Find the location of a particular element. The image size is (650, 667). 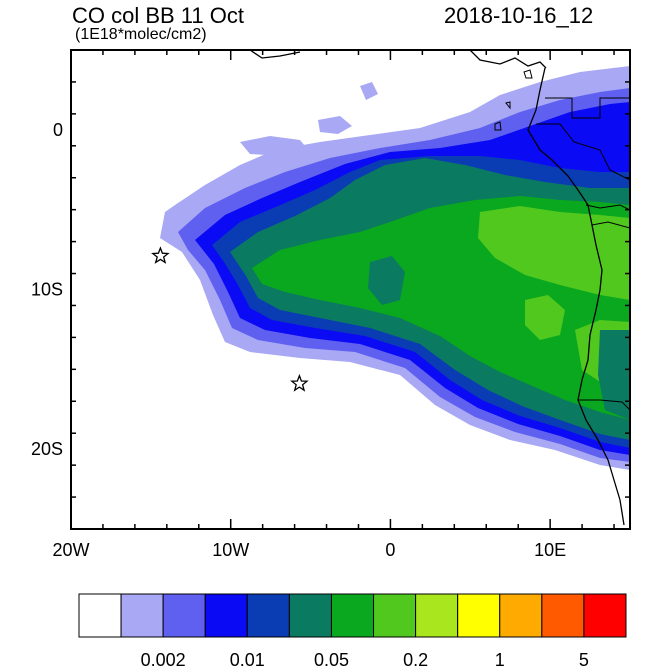

colorbar is located at coordinates (352, 615).